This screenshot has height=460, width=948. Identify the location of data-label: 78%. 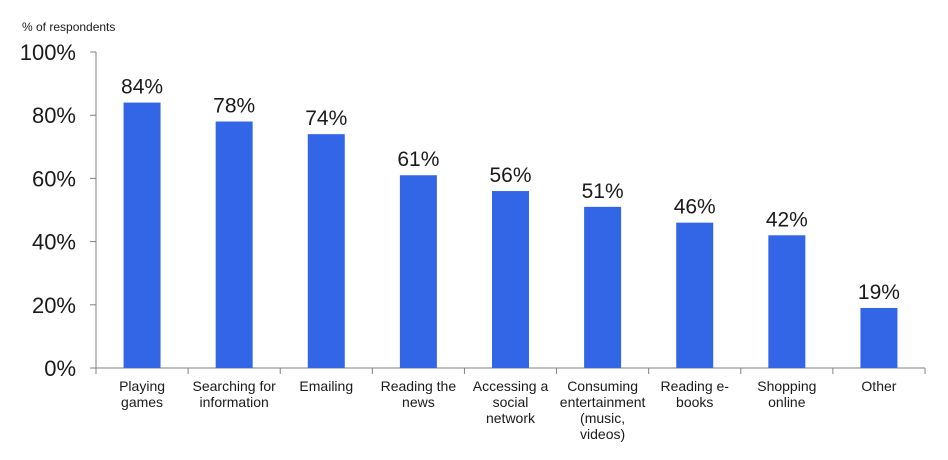
(234, 106).